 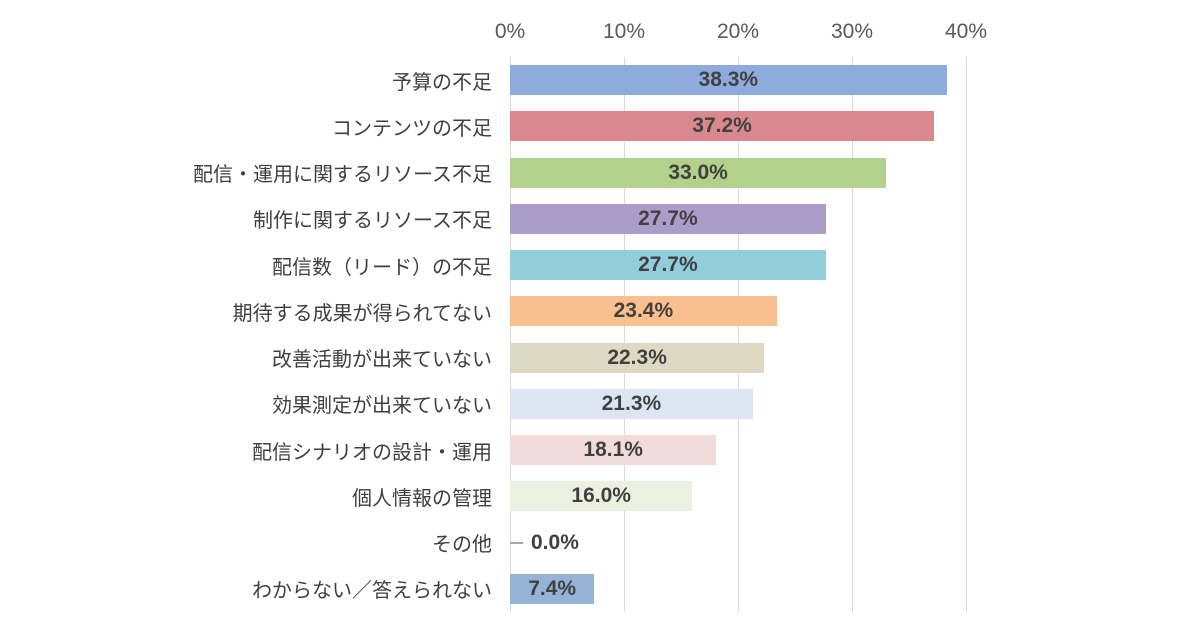 I want to click on bar-track: 7.4%, so click(x=738, y=589).